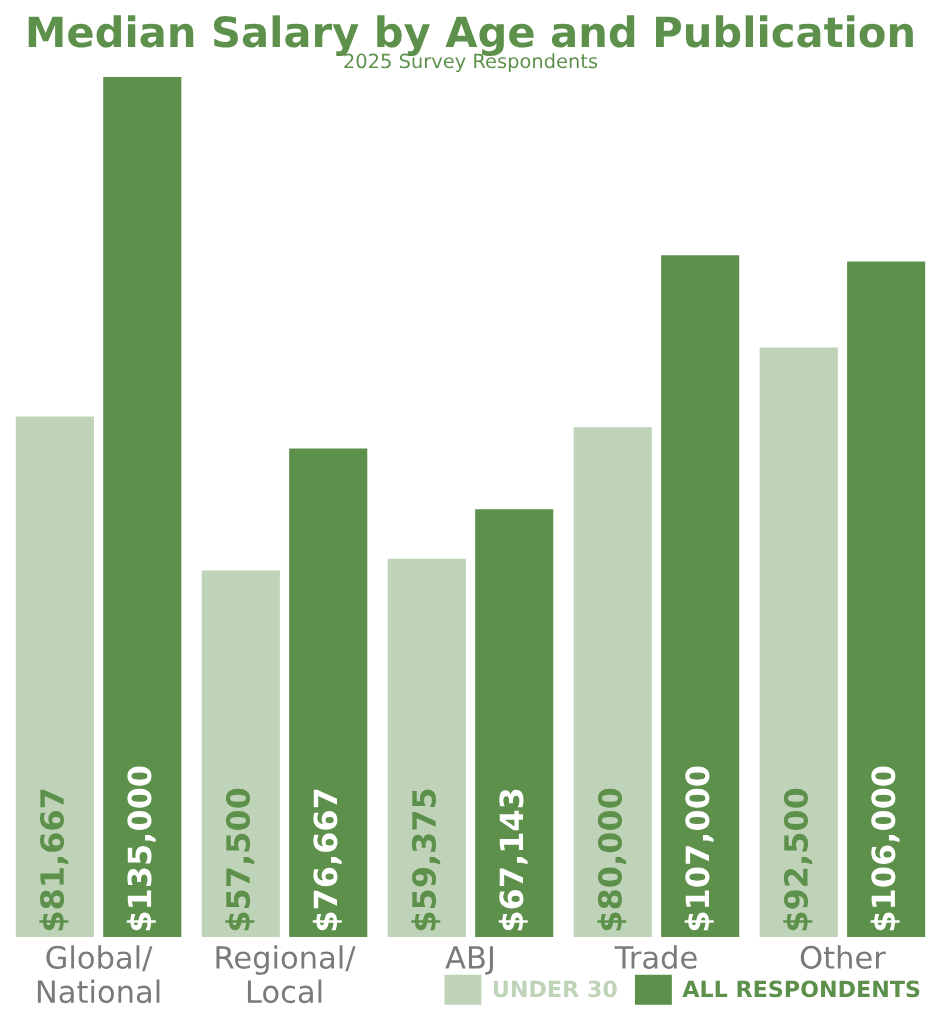  Describe the element at coordinates (885, 848) in the screenshot. I see `data-label: $106,000` at that location.